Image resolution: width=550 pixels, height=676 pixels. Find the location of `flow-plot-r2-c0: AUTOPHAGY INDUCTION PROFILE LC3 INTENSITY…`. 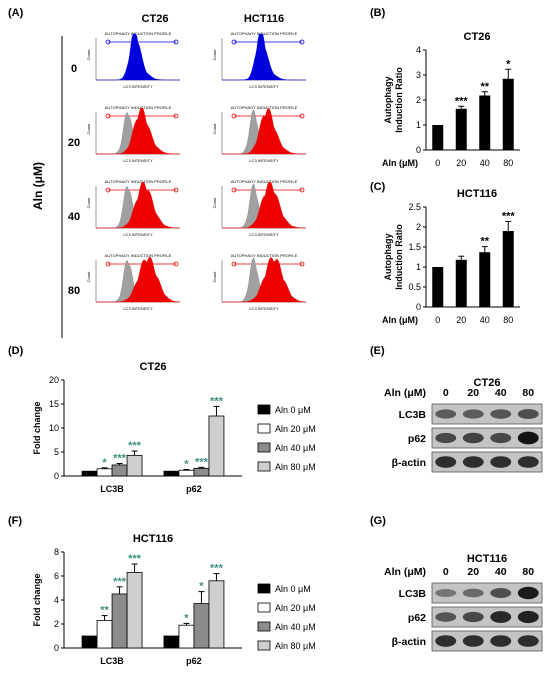

flow-plot-r2-c0: AUTOPHAGY INDUCTION PROFILE LC3 INTENSITY… is located at coordinates (133, 208).